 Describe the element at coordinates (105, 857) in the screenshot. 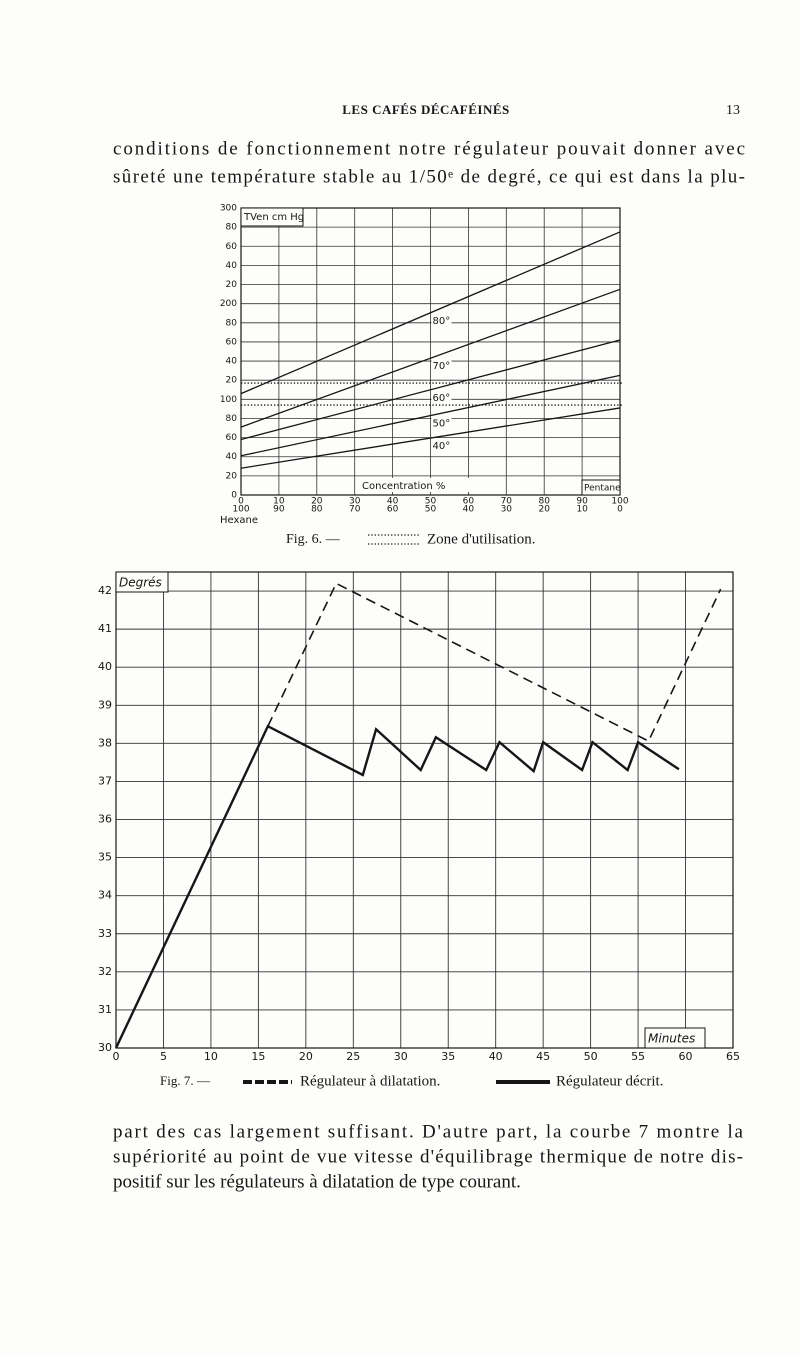

I see `y-tick-label: 35` at that location.